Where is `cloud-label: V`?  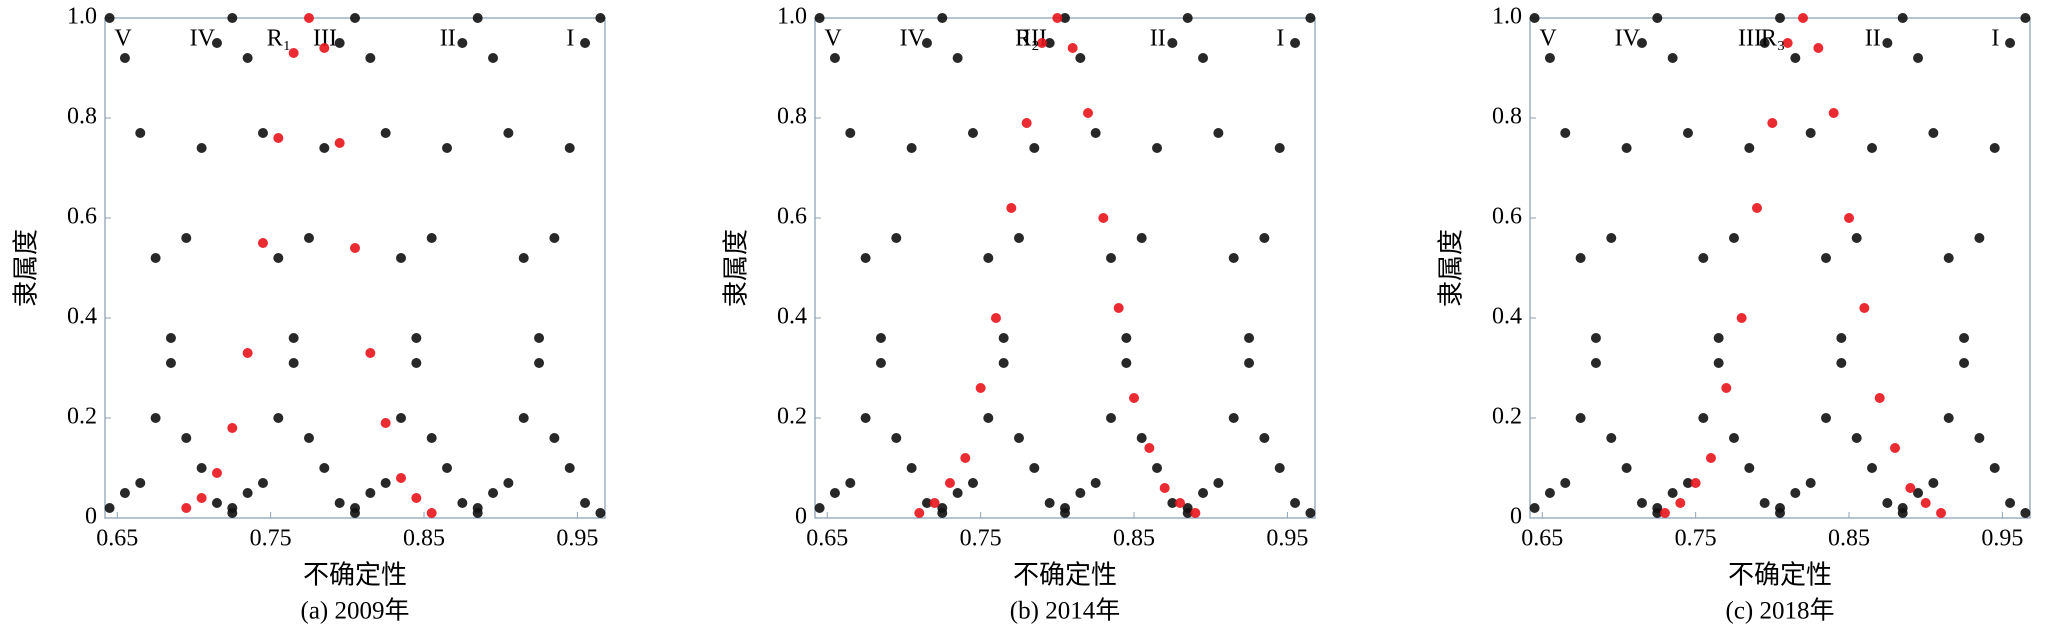 cloud-label: V is located at coordinates (1548, 39).